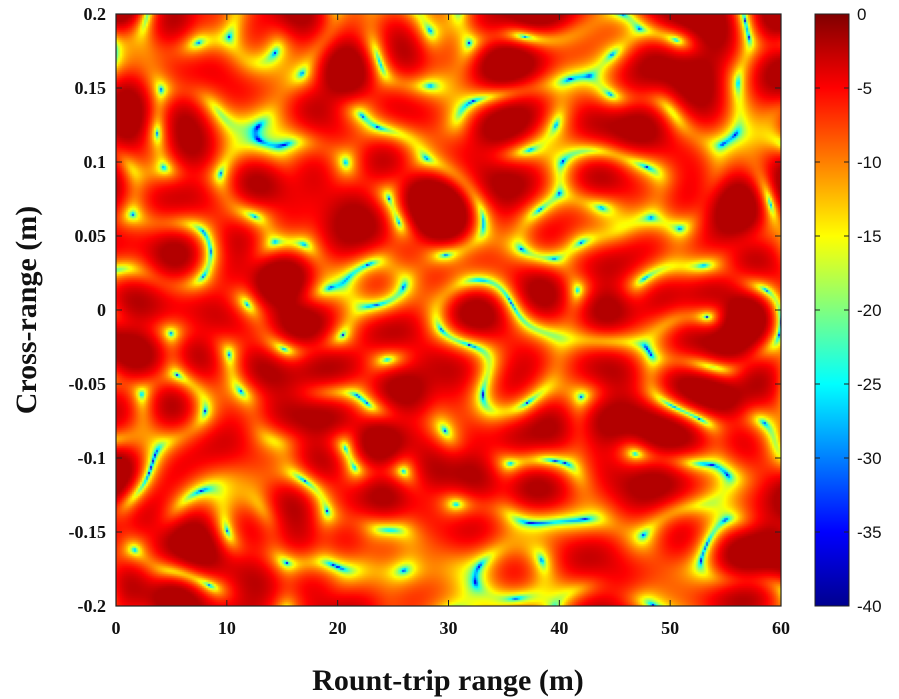 The image size is (899, 699). What do you see at coordinates (338, 628) in the screenshot?
I see `x-tick-label: 20` at bounding box center [338, 628].